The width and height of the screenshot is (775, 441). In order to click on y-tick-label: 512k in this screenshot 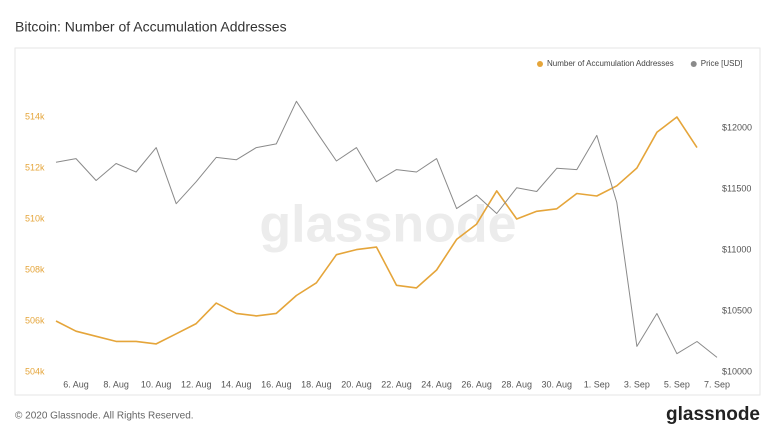, I will do `click(35, 167)`.